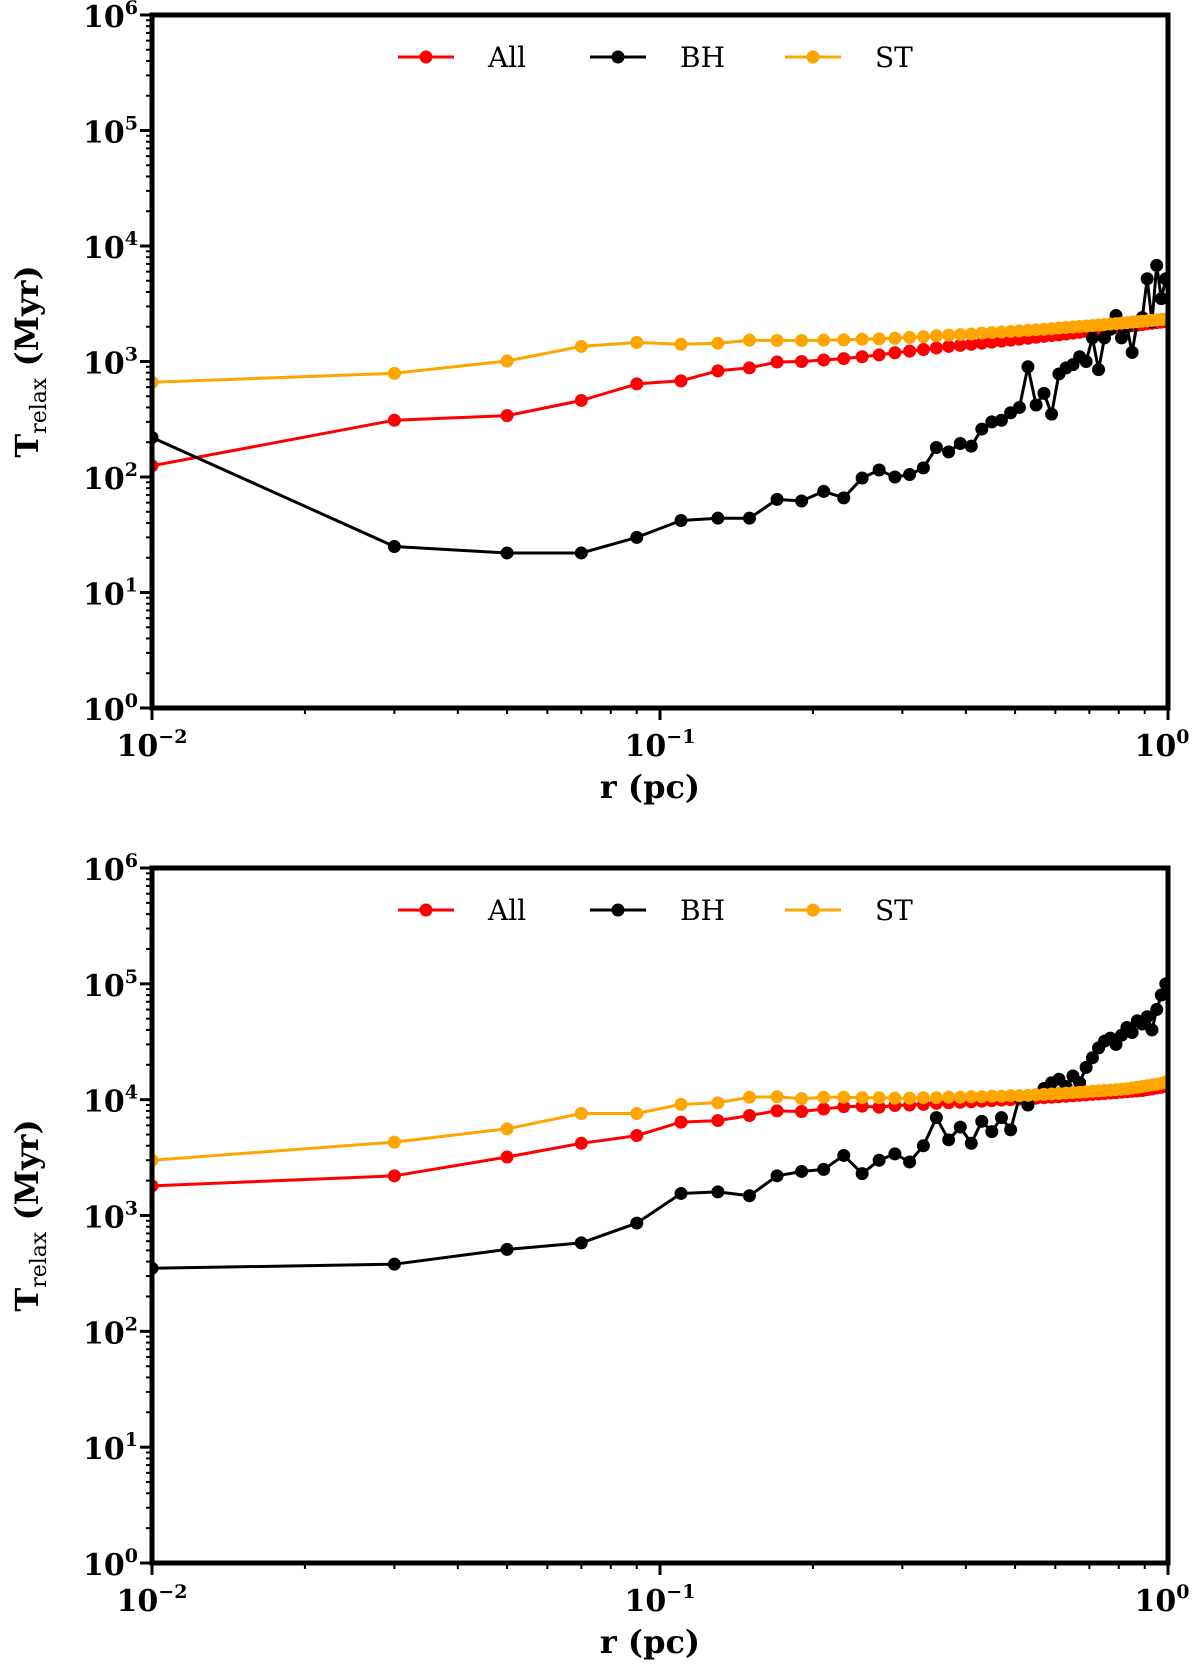 This screenshot has height=1667, width=1200. Describe the element at coordinates (1162, 1600) in the screenshot. I see `x-tick-label: 100` at that location.